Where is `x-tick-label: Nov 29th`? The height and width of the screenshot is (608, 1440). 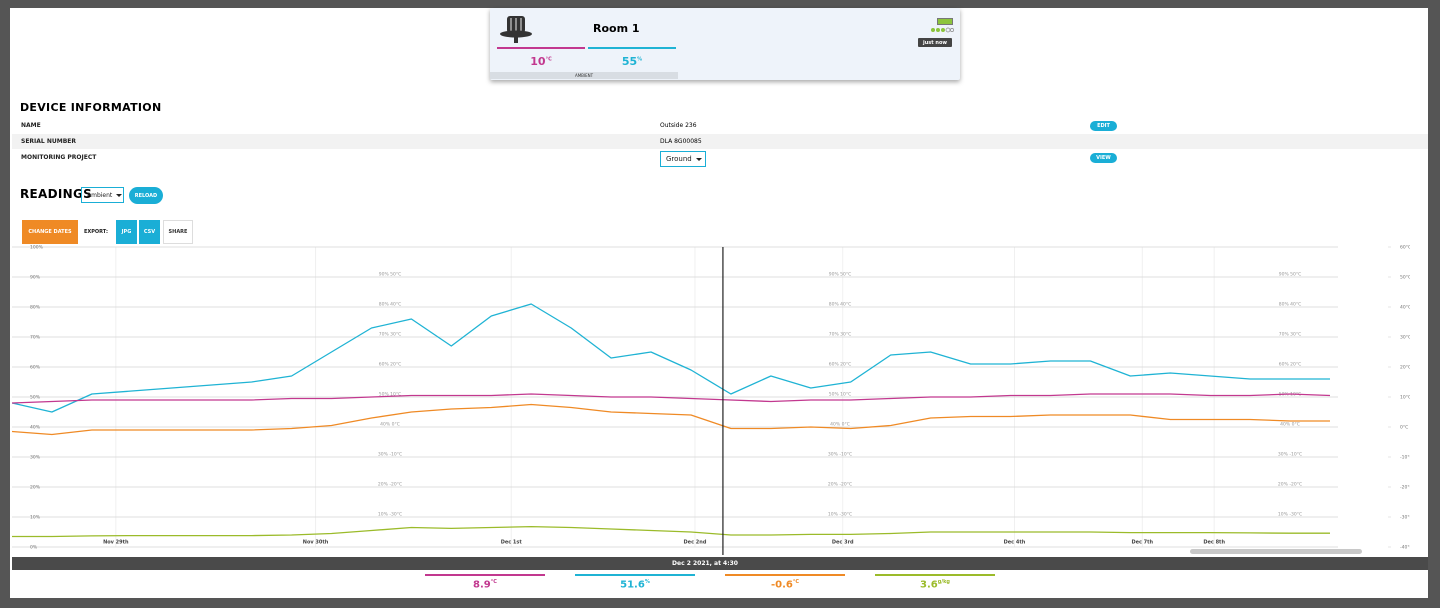
x-tick-label: Nov 29th is located at coordinates (116, 543).